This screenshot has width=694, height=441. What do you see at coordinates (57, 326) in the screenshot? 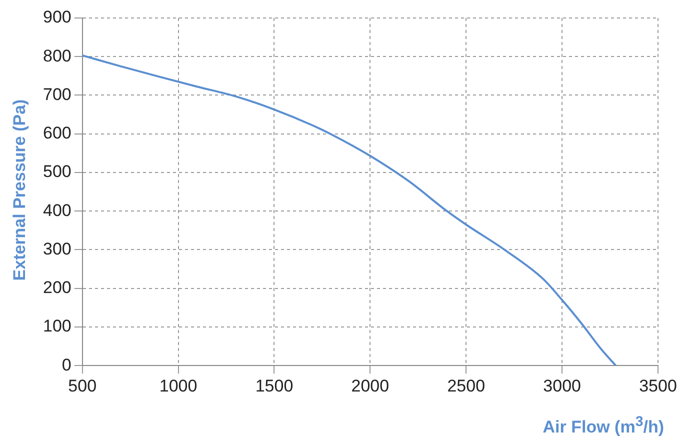
I see `y-tick-label: 100` at bounding box center [57, 326].